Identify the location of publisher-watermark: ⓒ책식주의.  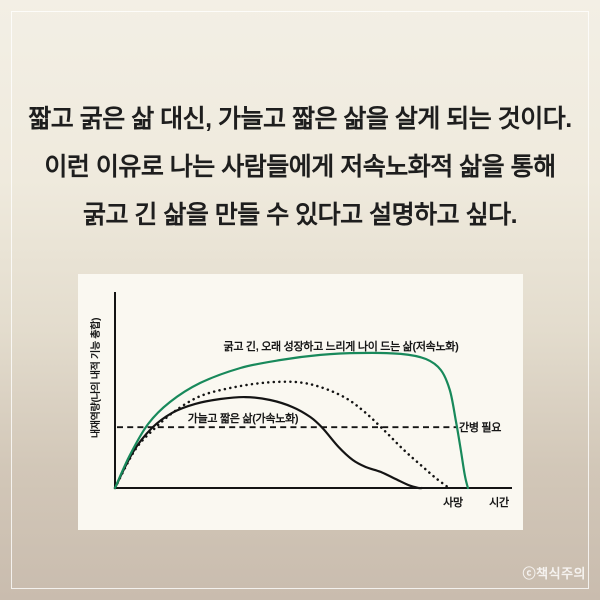
(554, 573).